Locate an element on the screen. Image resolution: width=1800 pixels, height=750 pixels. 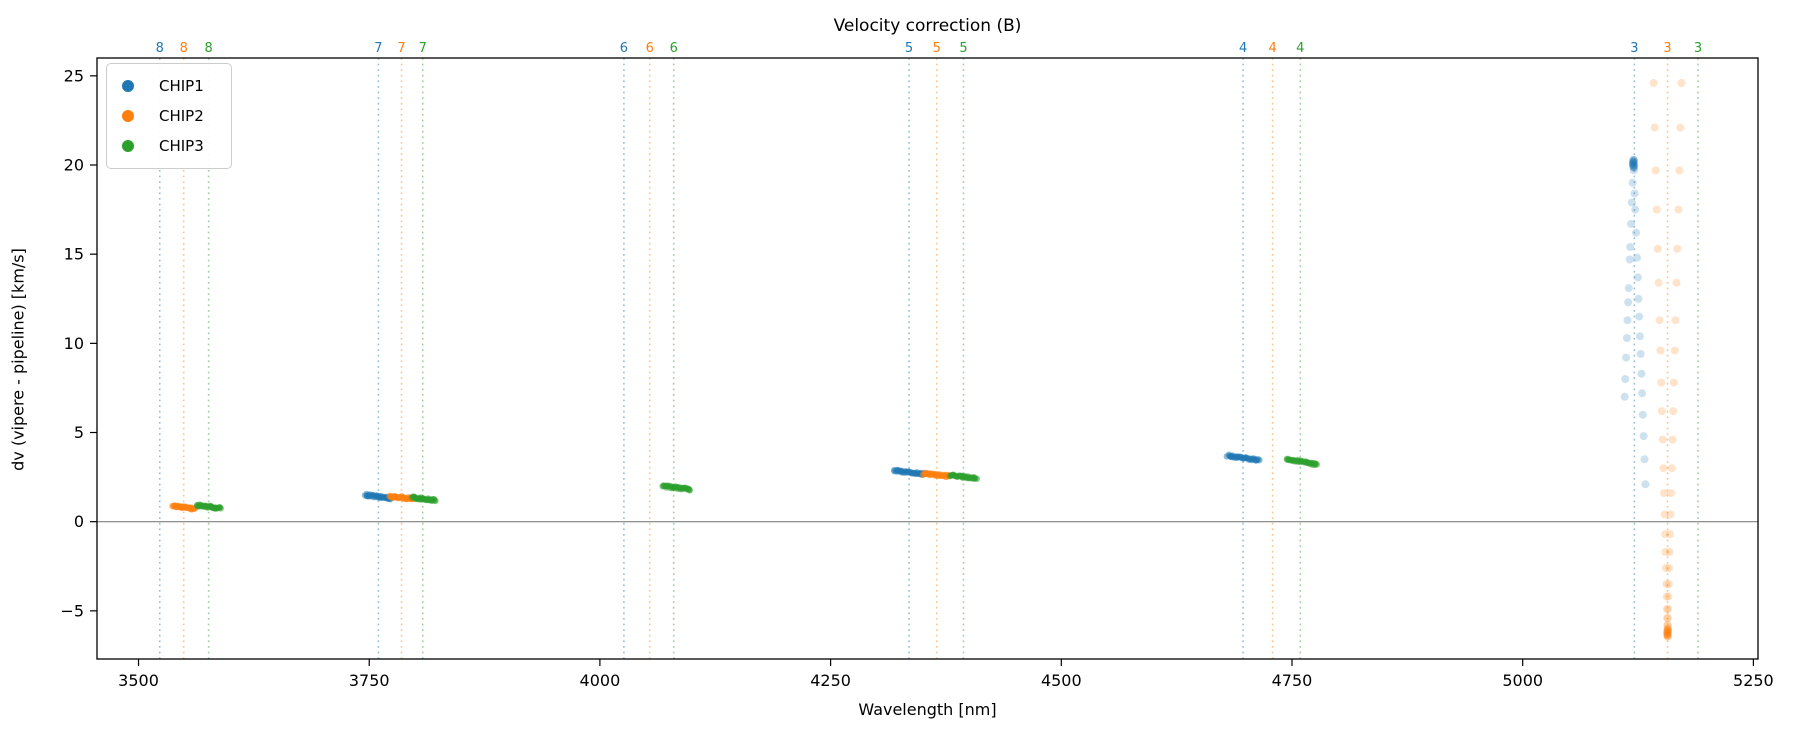
y-tick-label: 20 is located at coordinates (74, 165).